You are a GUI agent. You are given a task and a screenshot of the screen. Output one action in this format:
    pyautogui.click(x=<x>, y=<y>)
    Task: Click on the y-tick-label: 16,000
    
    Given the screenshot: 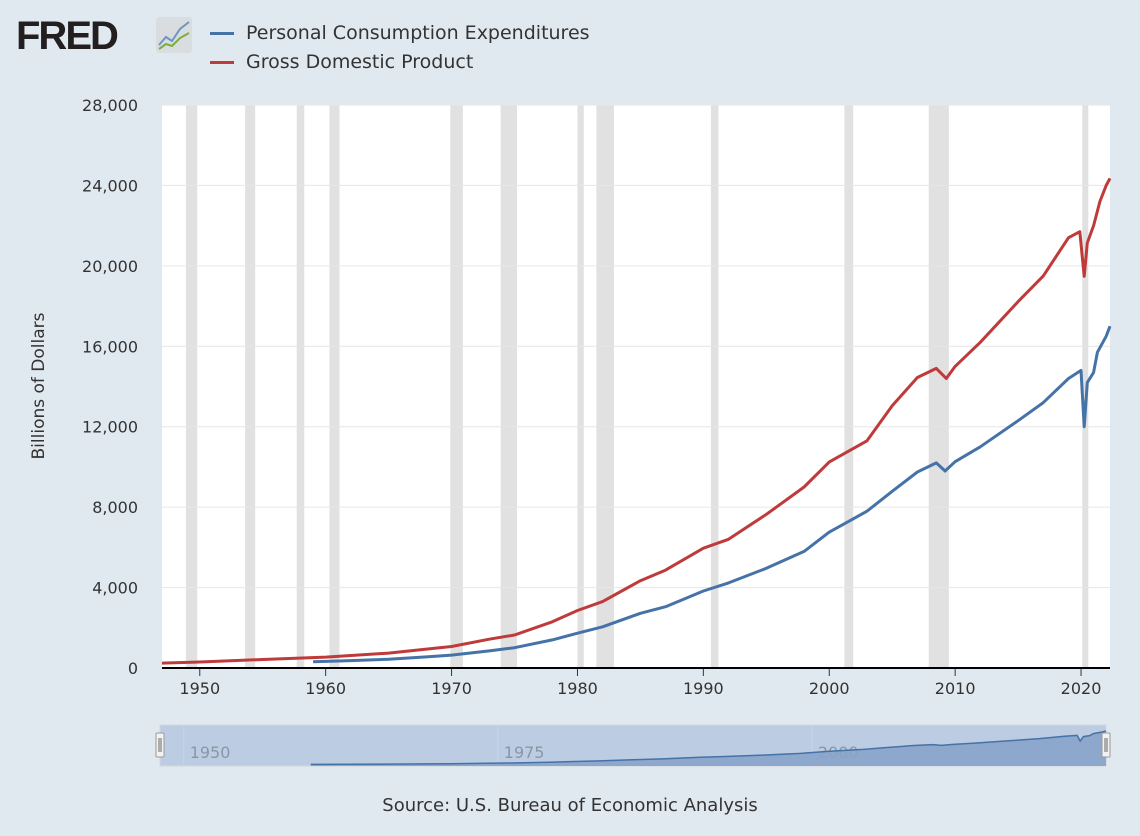 What is the action you would take?
    pyautogui.click(x=110, y=346)
    